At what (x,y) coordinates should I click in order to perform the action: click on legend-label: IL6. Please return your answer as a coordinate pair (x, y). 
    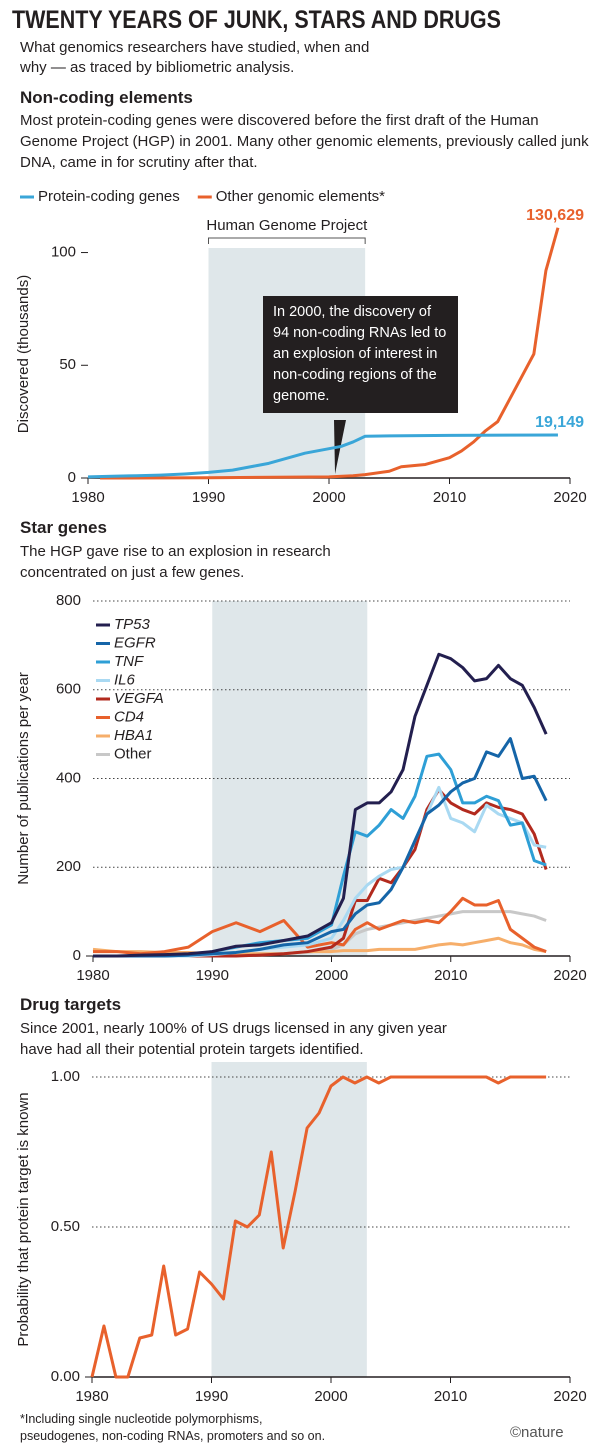
    Looking at the image, I should click on (125, 679).